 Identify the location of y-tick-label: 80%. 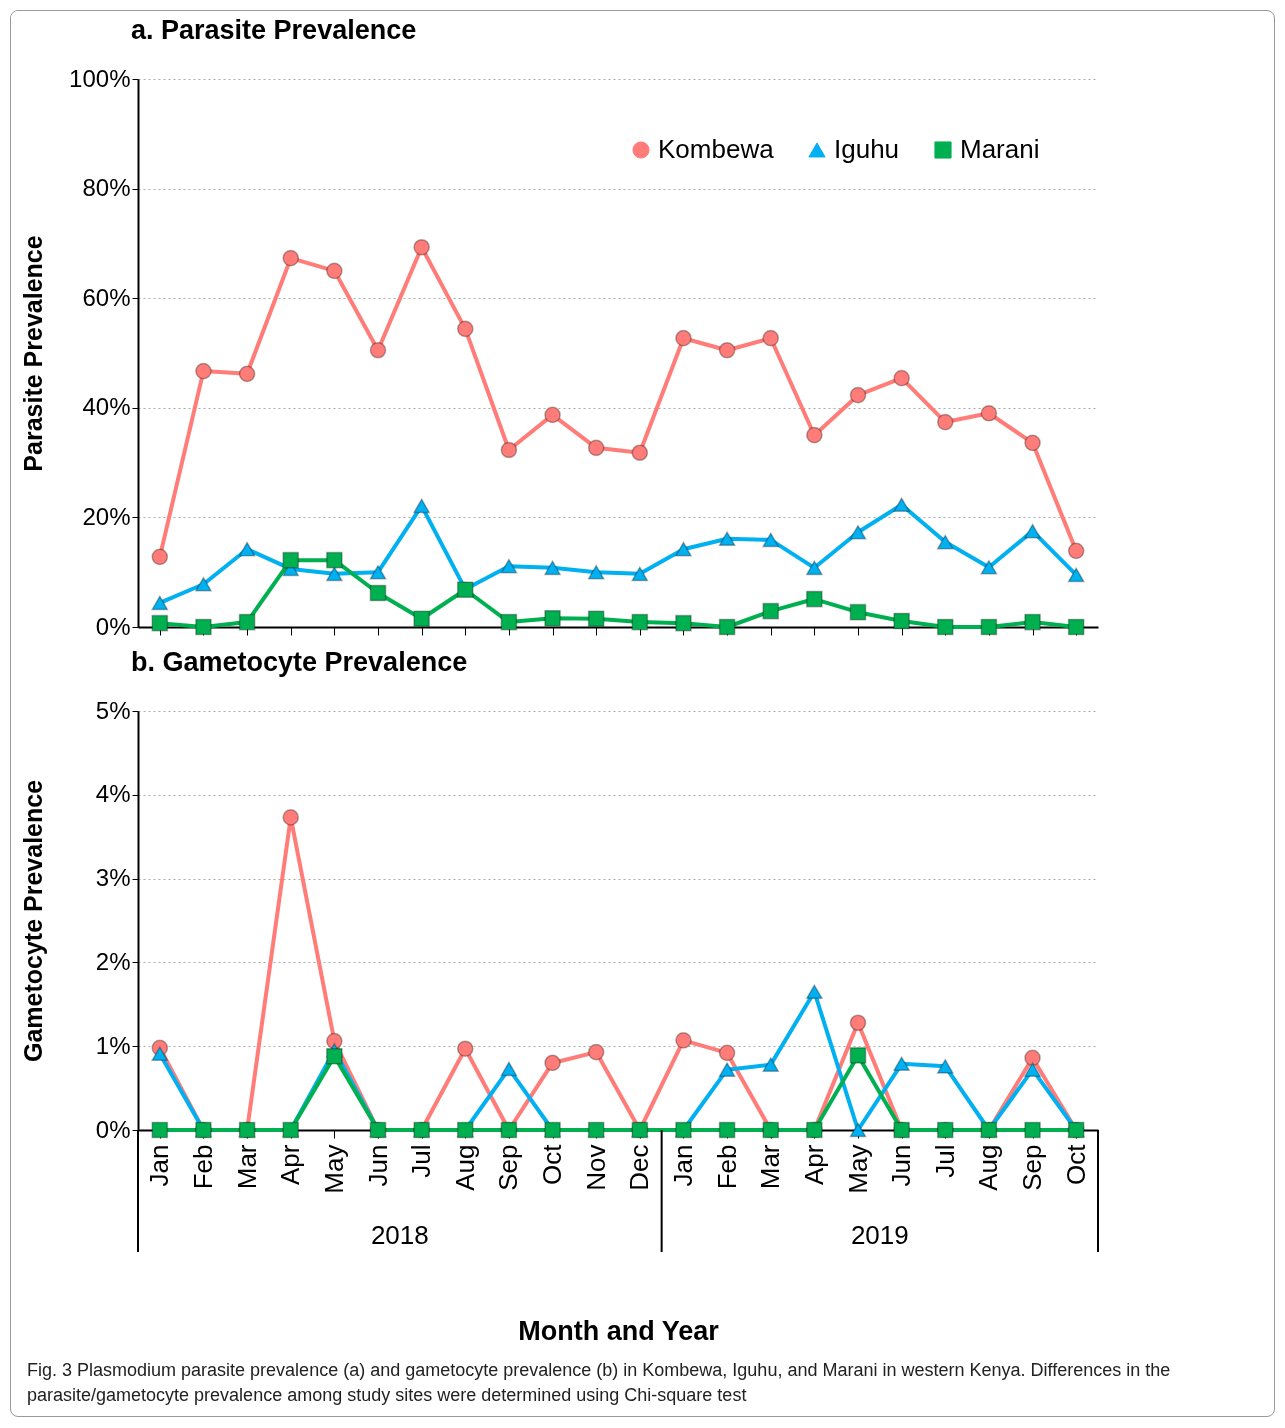
(106, 188).